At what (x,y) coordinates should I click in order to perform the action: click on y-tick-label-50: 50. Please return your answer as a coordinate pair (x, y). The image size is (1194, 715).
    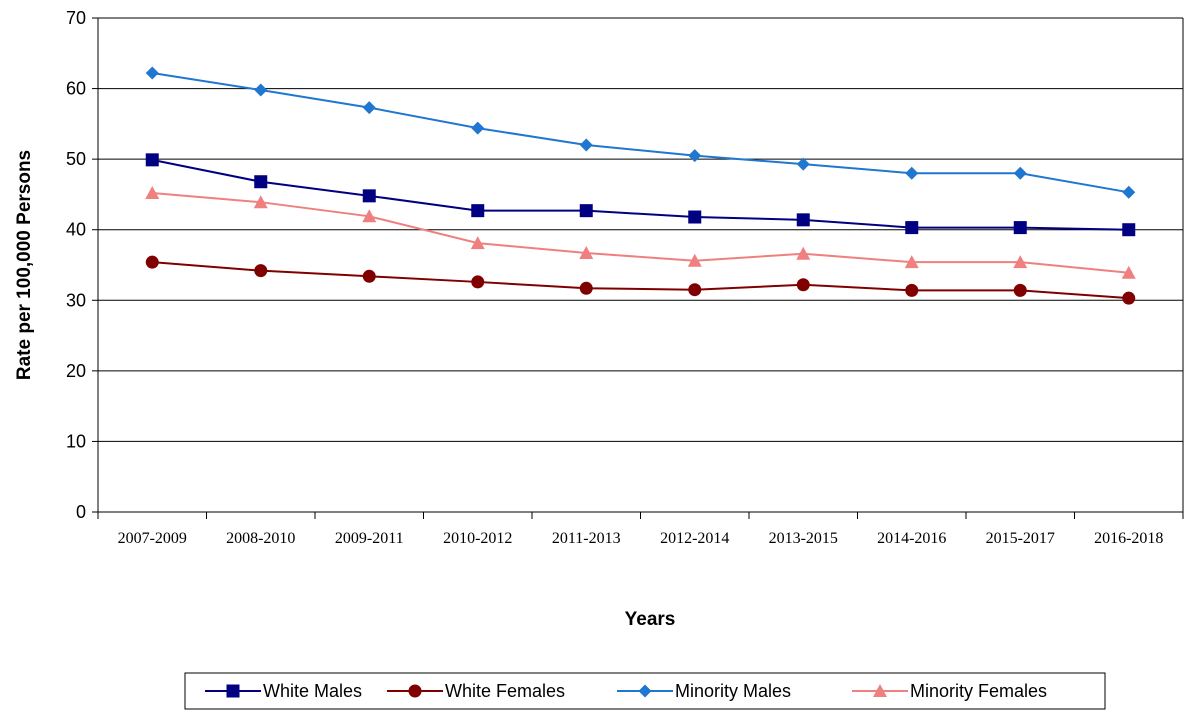
    Looking at the image, I should click on (76, 159).